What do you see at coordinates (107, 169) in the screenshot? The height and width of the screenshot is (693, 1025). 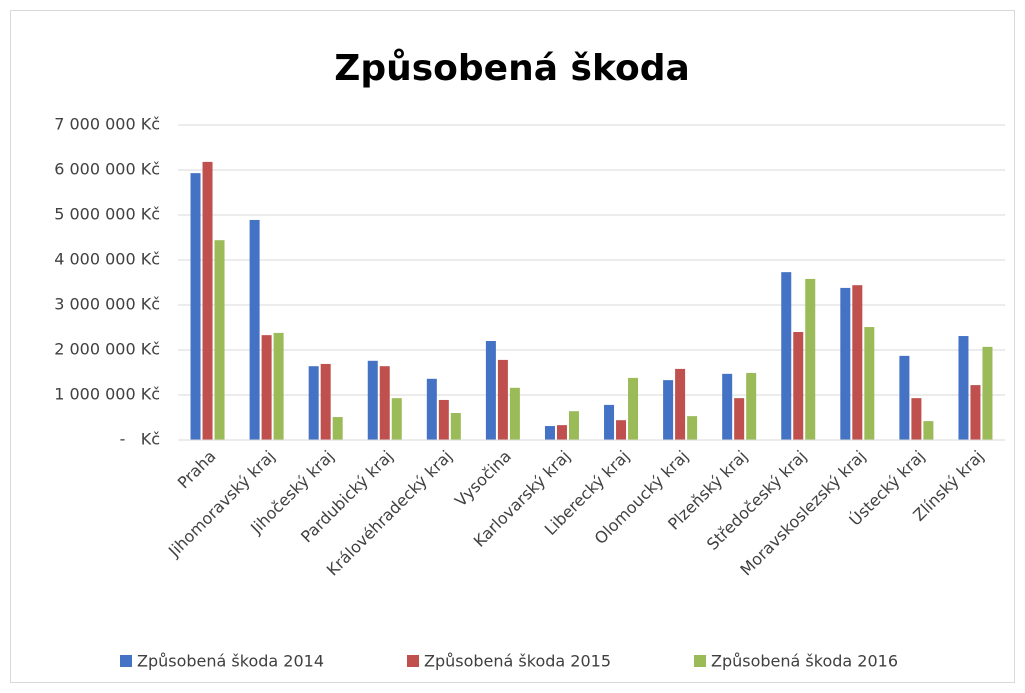 I see `y-tick-label: 6 000 000 Kč` at bounding box center [107, 169].